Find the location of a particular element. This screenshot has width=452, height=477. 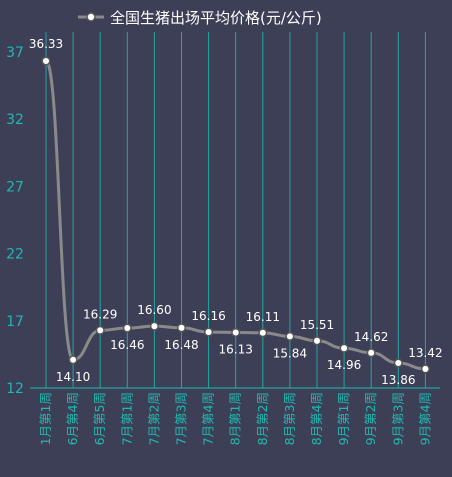

y-tick-label: 27 is located at coordinates (15, 187).